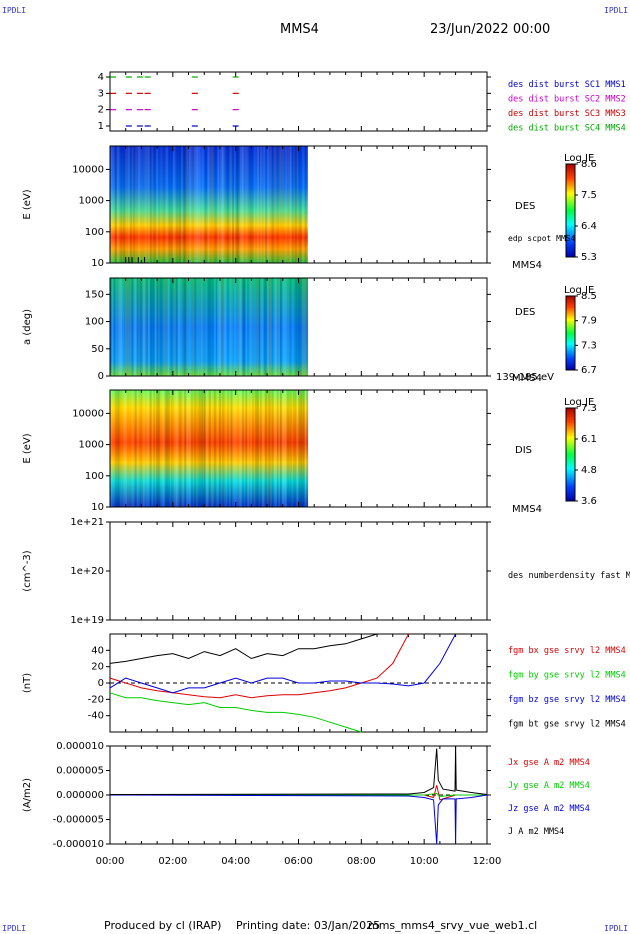  I want to click on fgm-ytick-label: 40, so click(97, 650).